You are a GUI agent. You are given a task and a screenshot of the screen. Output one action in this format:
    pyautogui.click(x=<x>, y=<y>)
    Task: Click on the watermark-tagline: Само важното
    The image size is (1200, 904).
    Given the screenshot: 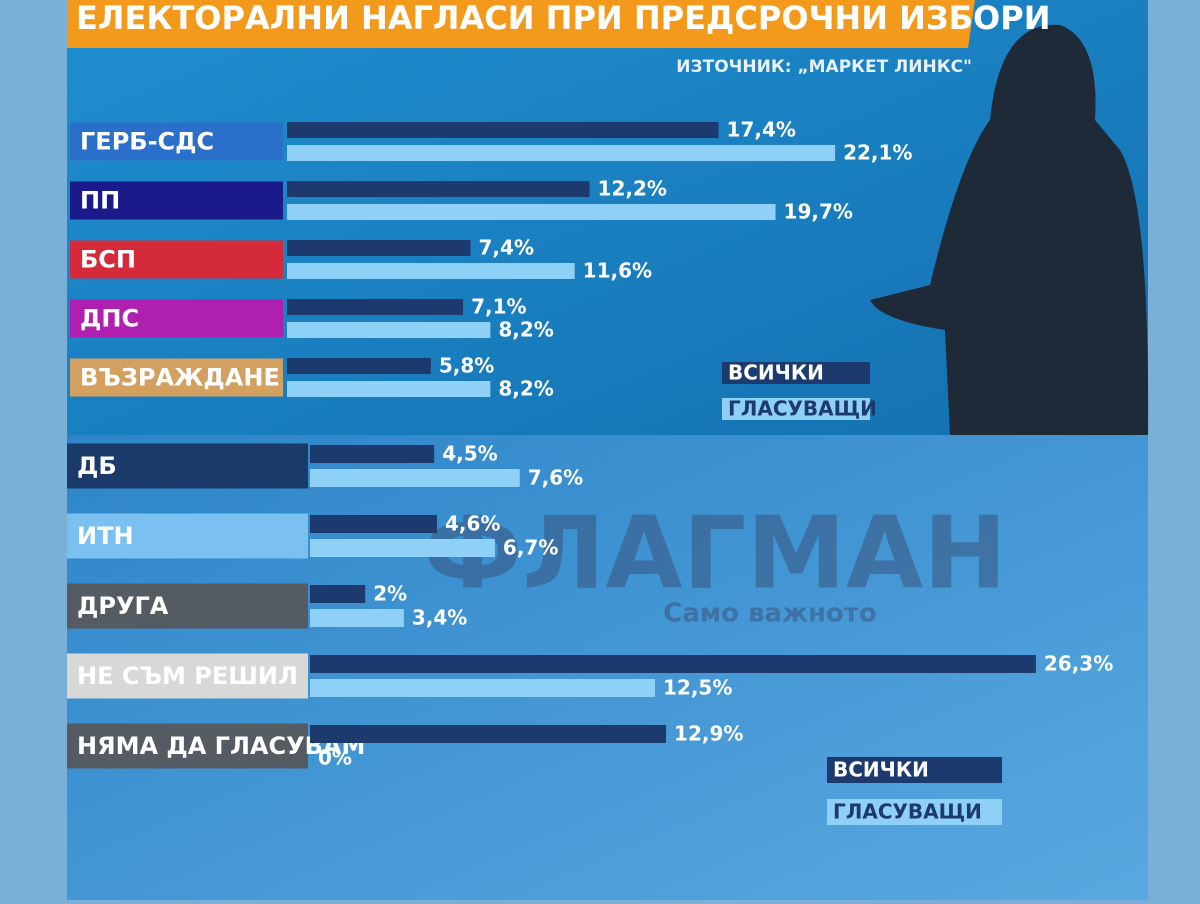 What is the action you would take?
    pyautogui.click(x=769, y=614)
    